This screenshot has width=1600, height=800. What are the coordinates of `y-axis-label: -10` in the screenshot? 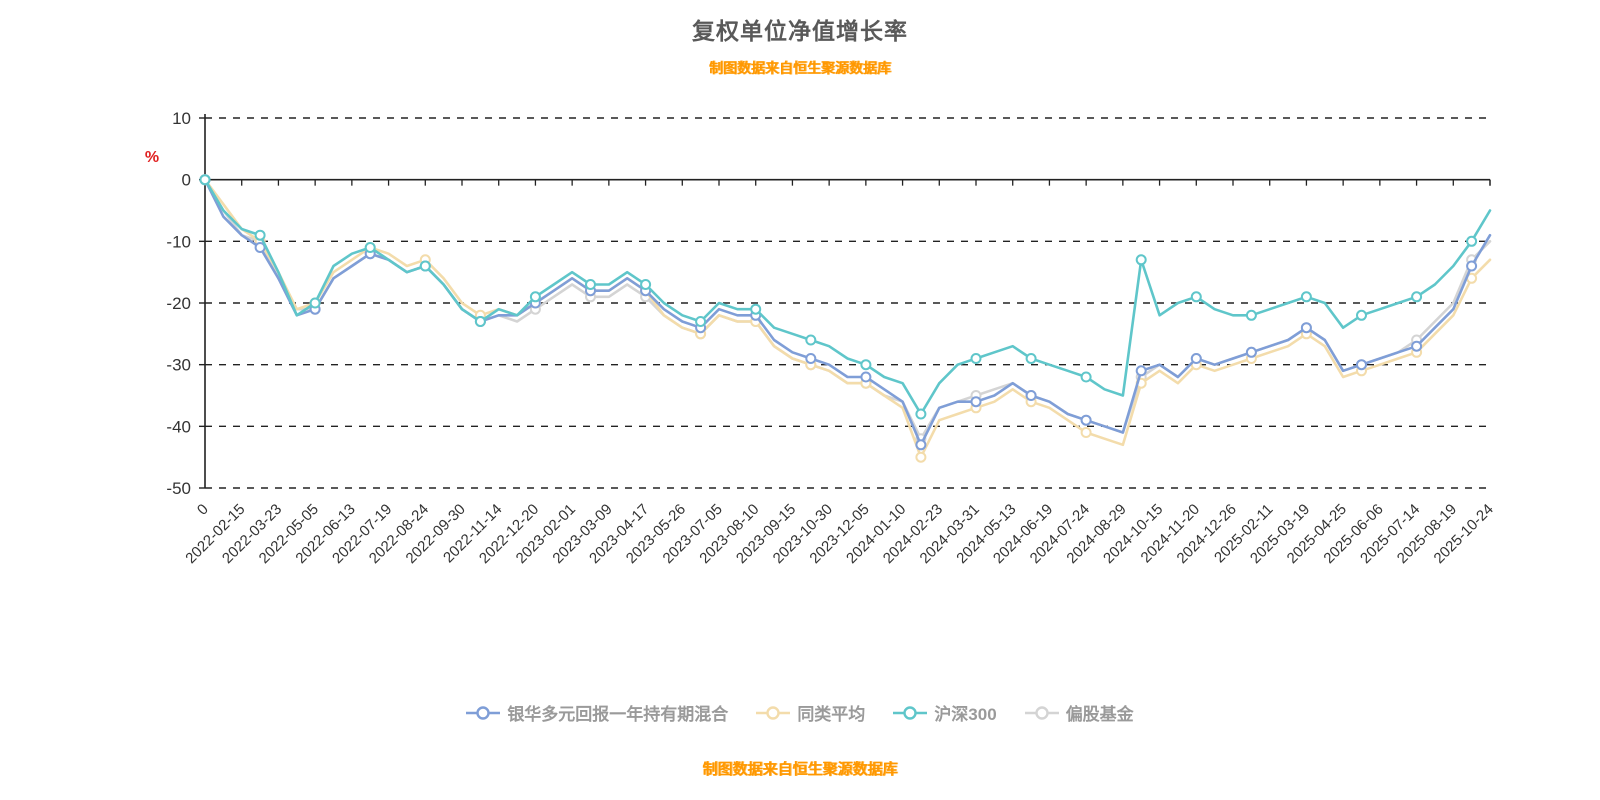 It's located at (178, 241).